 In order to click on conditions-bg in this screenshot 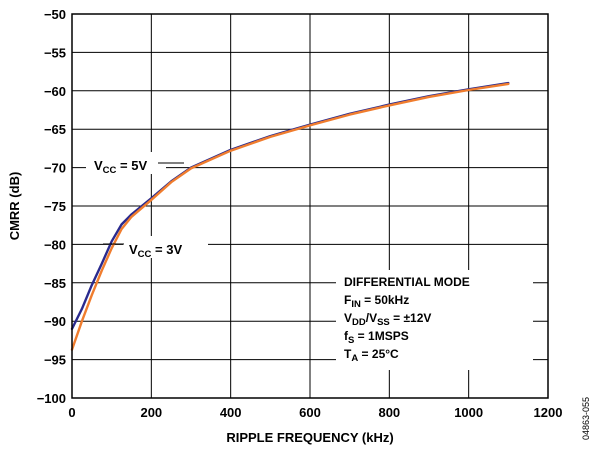, I will do `click(434, 320)`.